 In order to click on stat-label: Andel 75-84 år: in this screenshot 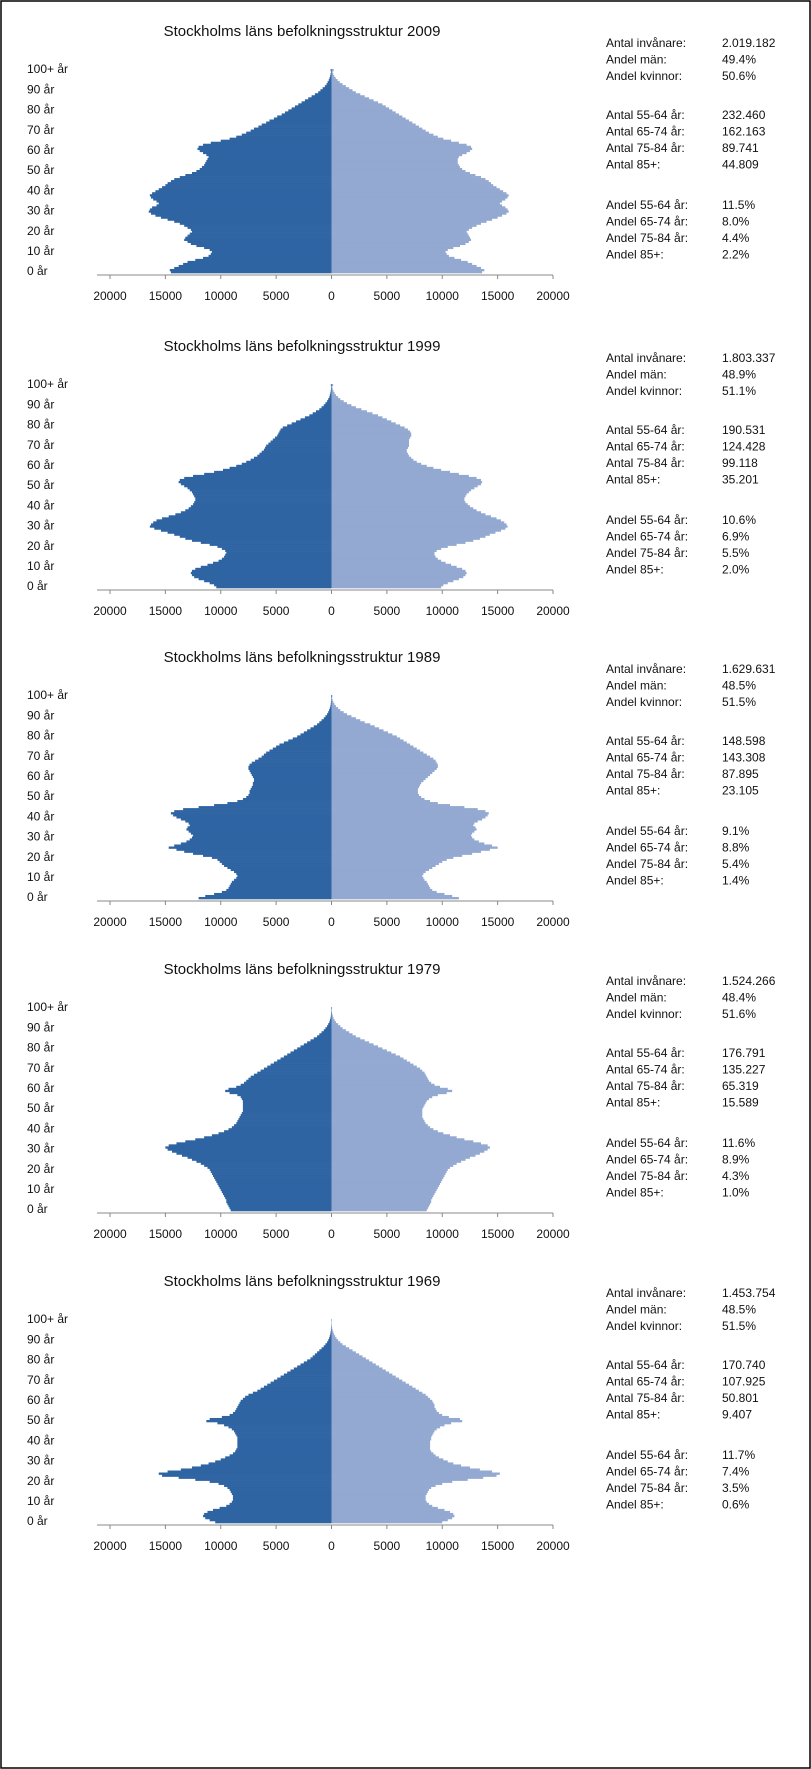, I will do `click(647, 864)`.